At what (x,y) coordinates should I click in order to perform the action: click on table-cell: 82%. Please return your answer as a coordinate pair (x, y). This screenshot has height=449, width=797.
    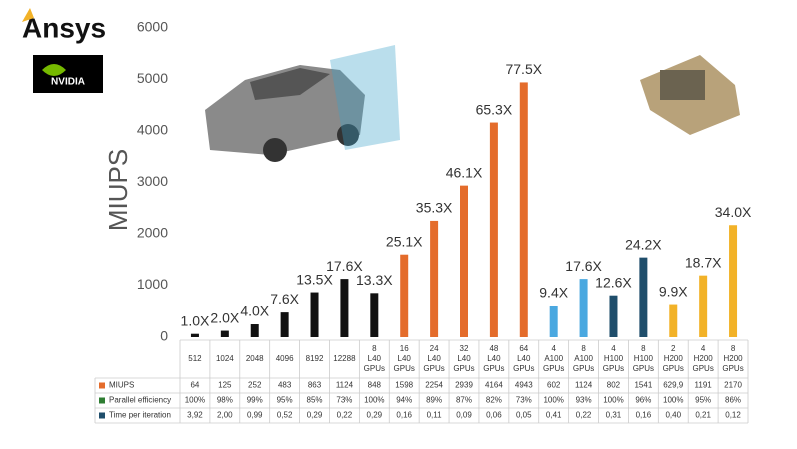
    Looking at the image, I should click on (494, 400).